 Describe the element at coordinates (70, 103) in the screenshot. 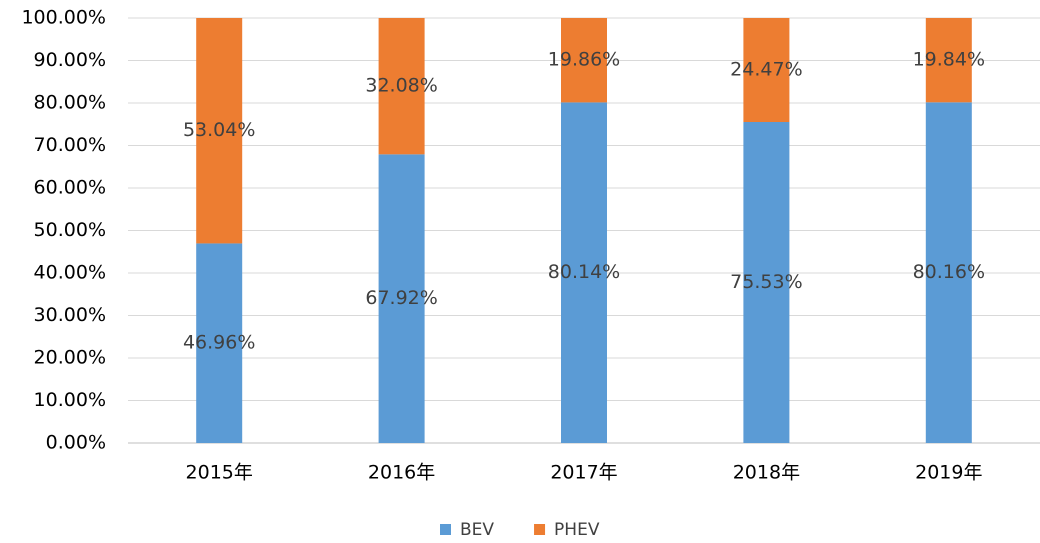

I see `y-tick-label: 80.00%` at that location.